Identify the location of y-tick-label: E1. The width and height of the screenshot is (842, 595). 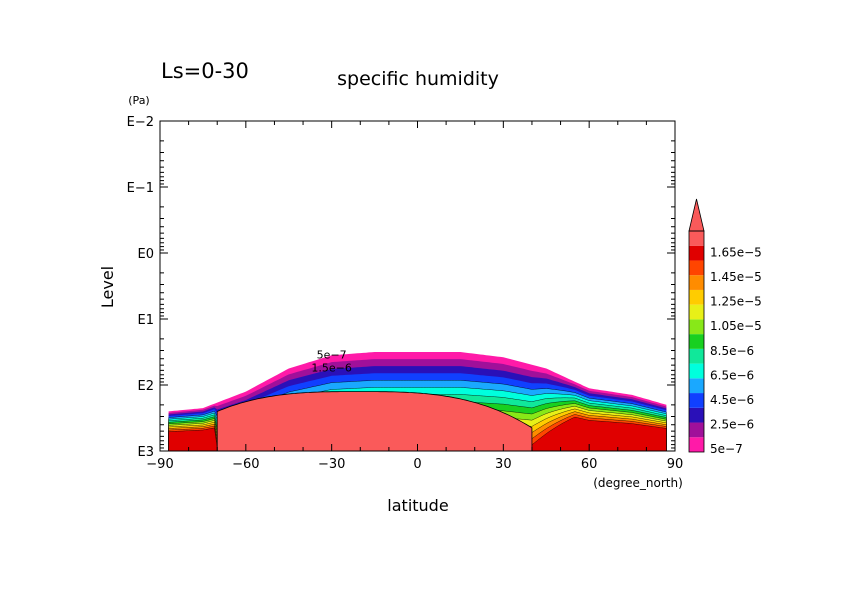
(146, 320).